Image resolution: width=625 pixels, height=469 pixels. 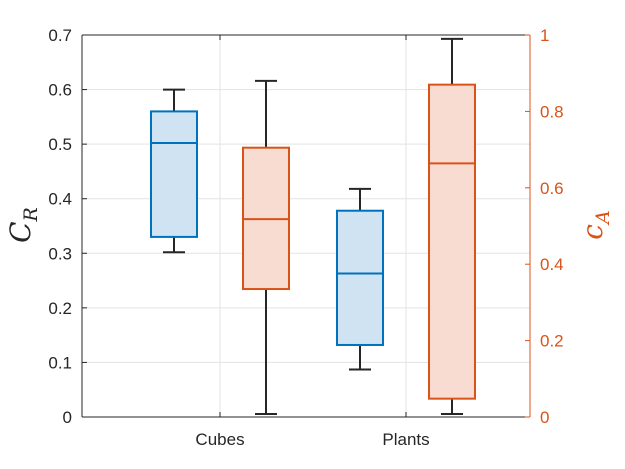 What do you see at coordinates (60, 35) in the screenshot?
I see `left-tick-label: 0.7` at bounding box center [60, 35].